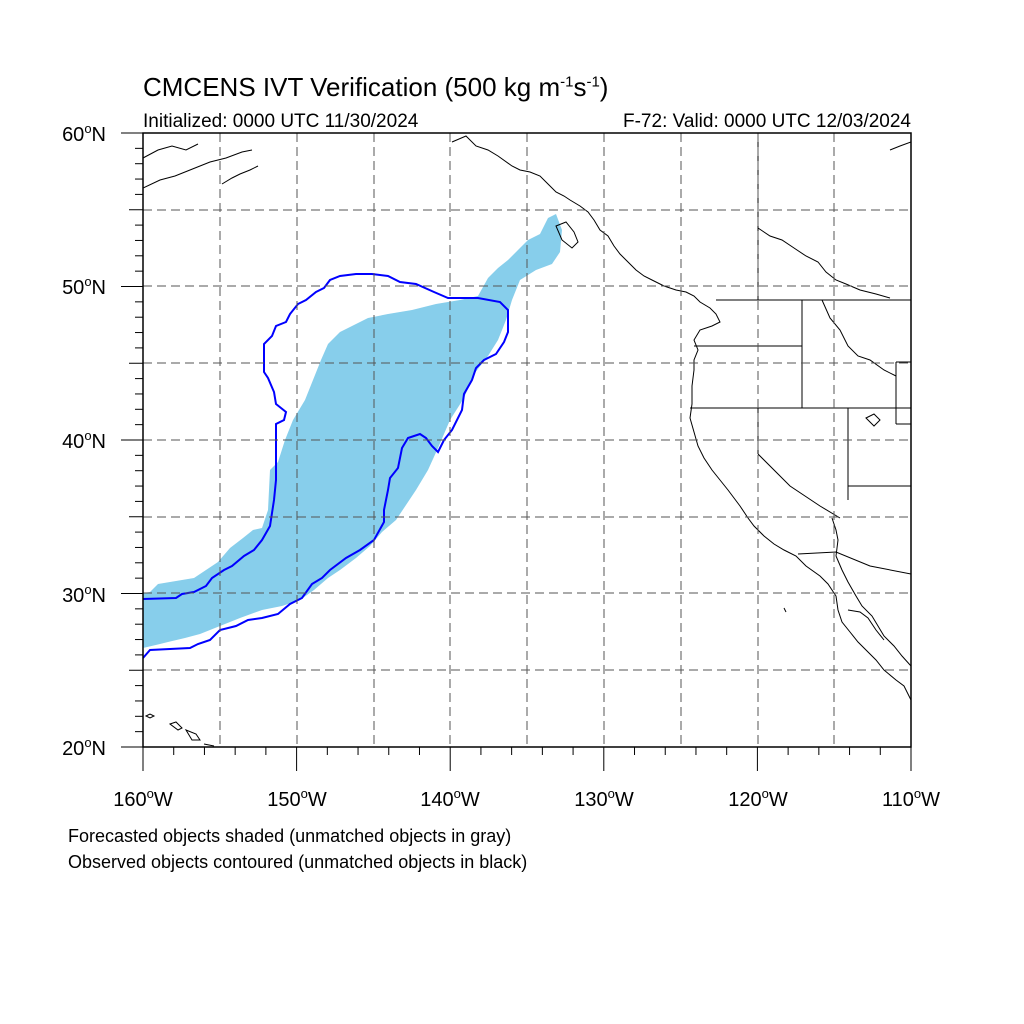 This screenshot has height=1024, width=1024. I want to click on lon-label-140w: 140oW, so click(450, 798).